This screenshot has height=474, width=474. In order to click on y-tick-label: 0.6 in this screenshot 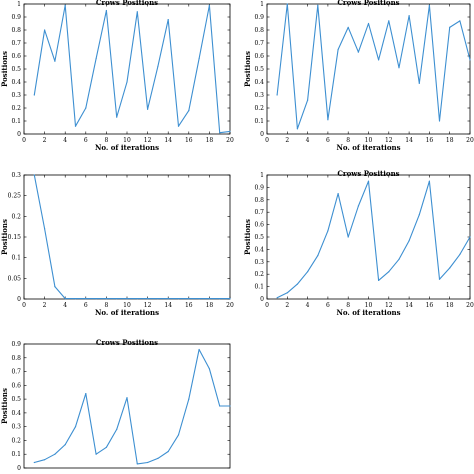, I will do `click(16, 385)`.